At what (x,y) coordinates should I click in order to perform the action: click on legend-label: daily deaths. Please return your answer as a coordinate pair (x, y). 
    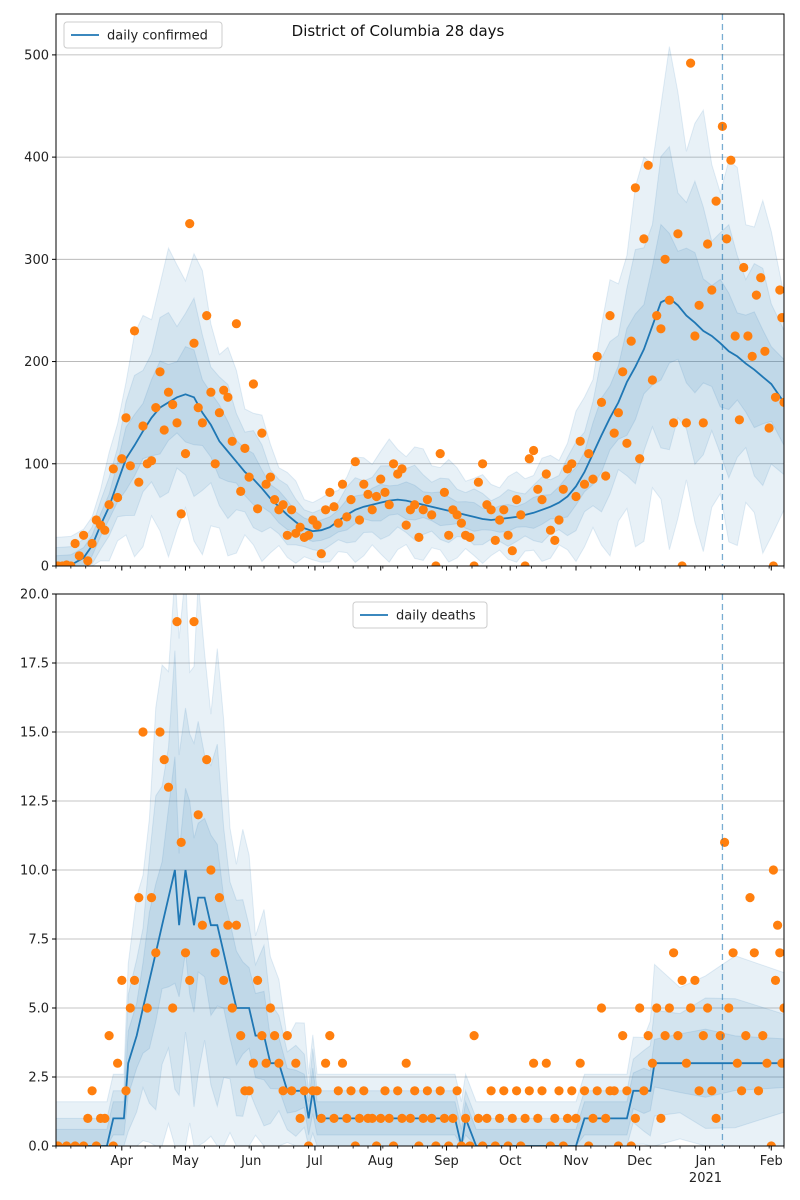
    Looking at the image, I should click on (436, 616).